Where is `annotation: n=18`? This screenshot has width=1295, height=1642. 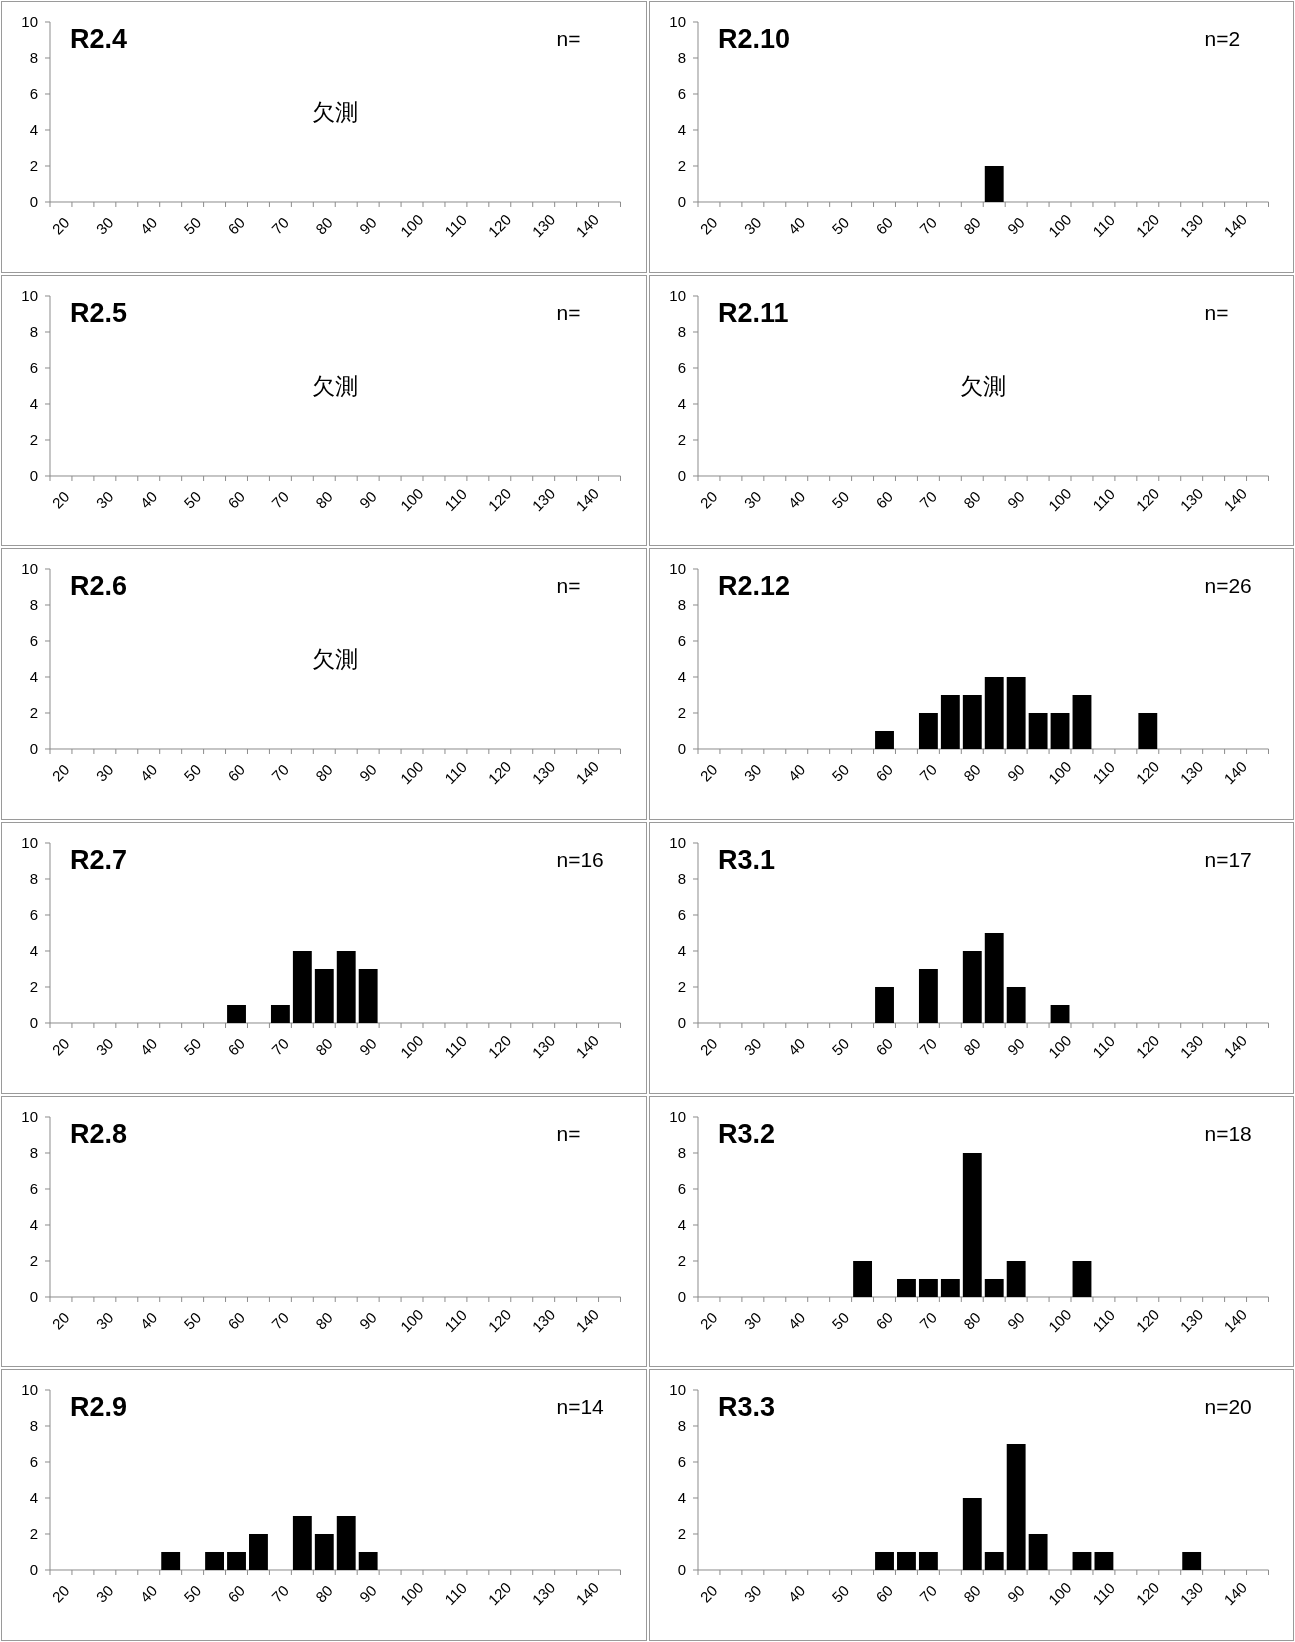 annotation: n=18 is located at coordinates (1227, 1133).